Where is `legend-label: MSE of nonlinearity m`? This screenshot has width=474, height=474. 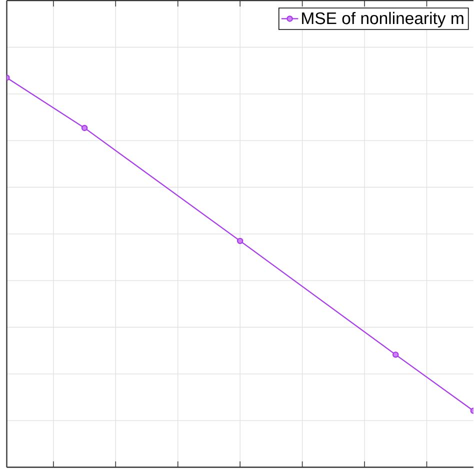 legend-label: MSE of nonlinearity m is located at coordinates (383, 20).